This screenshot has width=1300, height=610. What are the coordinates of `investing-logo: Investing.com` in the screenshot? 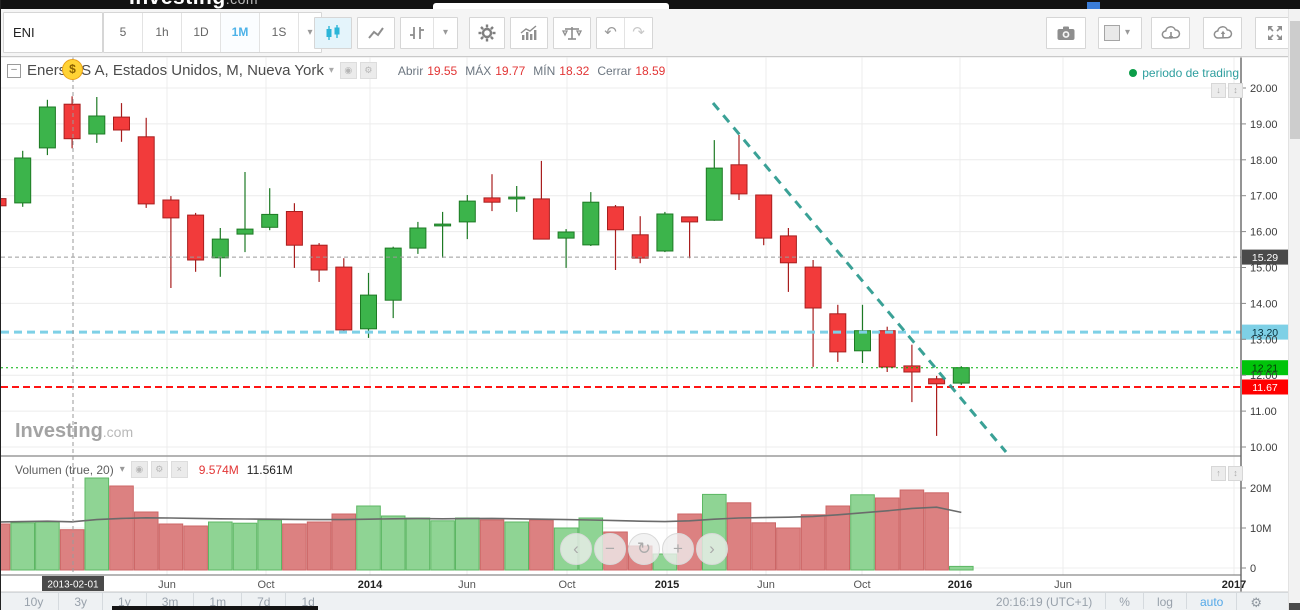 It's located at (193, 4).